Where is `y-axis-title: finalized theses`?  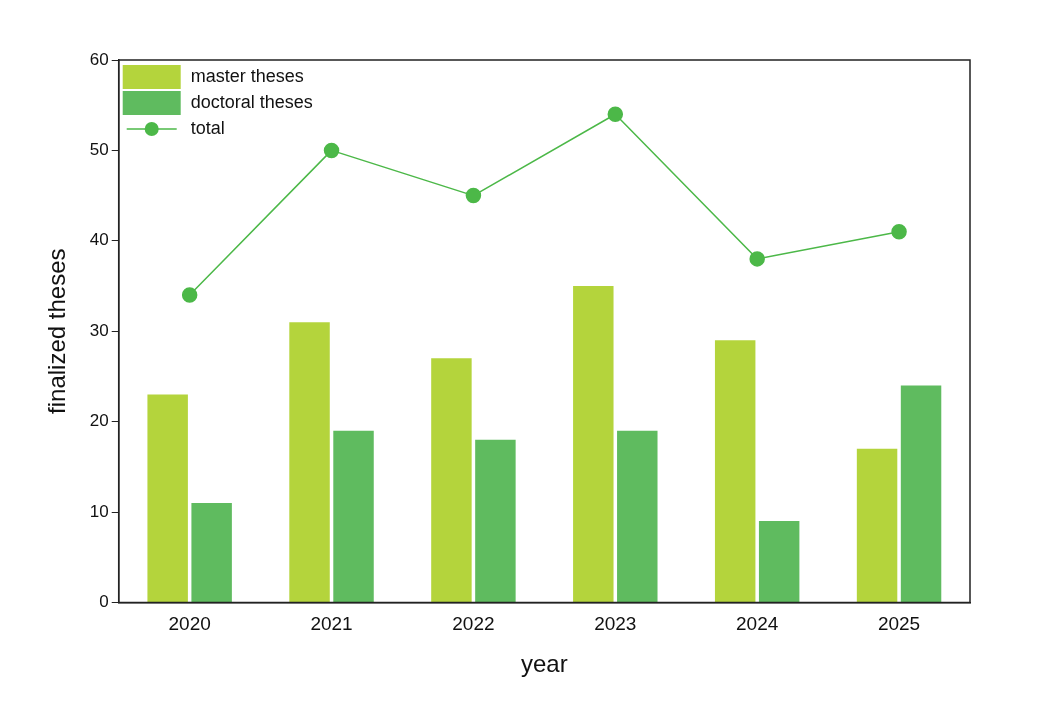 y-axis-title: finalized theses is located at coordinates (57, 331).